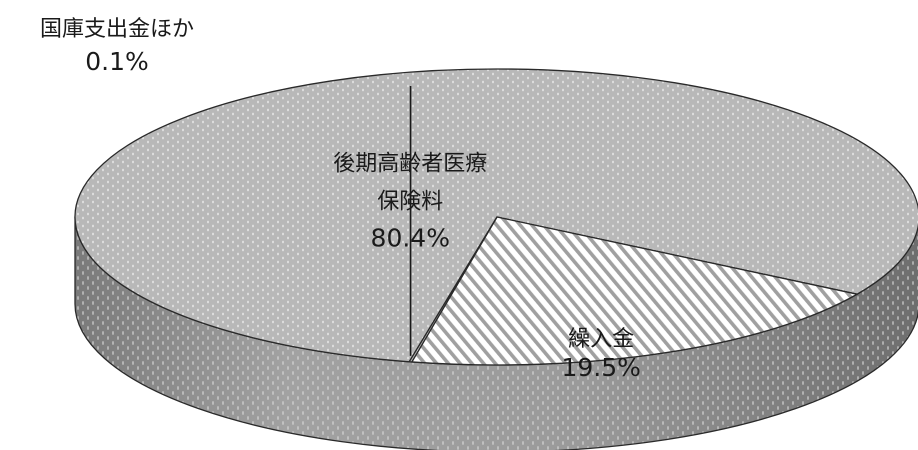 Image resolution: width=918 pixels, height=450 pixels. What do you see at coordinates (601, 339) in the screenshot?
I see `slice-label-2: 繰入金` at bounding box center [601, 339].